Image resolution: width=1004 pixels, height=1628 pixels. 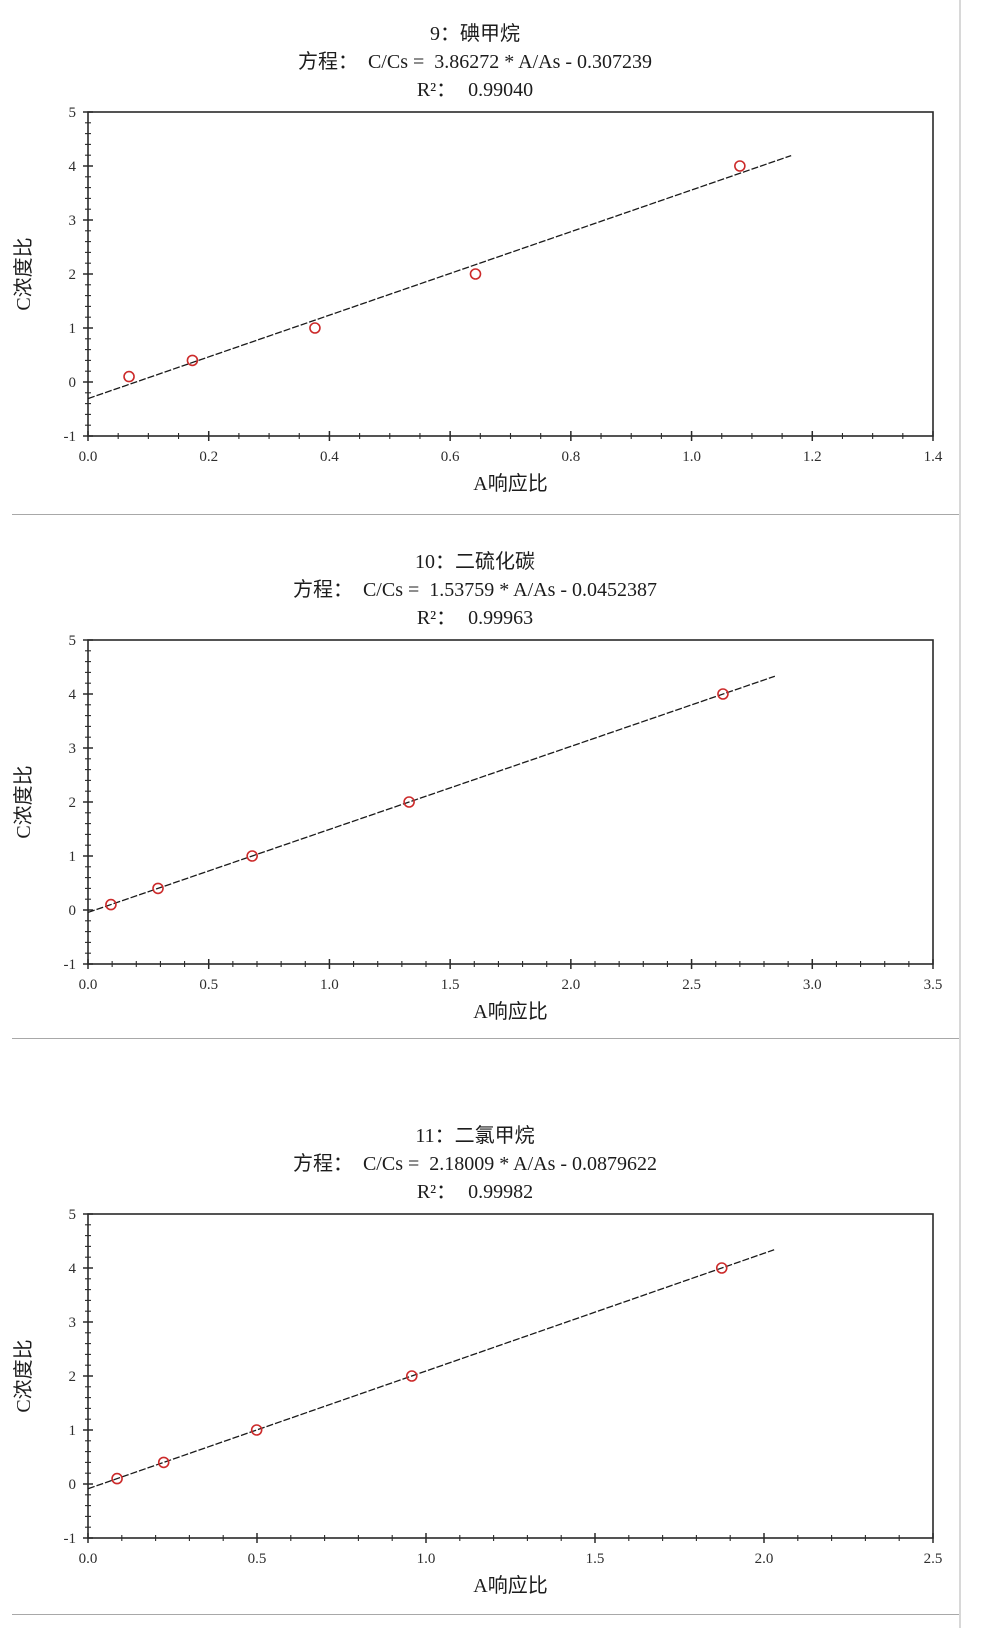 What do you see at coordinates (510, 590) in the screenshot?
I see `equation-text: C/Cs = 1.53759 * A/As - 0.0452387` at bounding box center [510, 590].